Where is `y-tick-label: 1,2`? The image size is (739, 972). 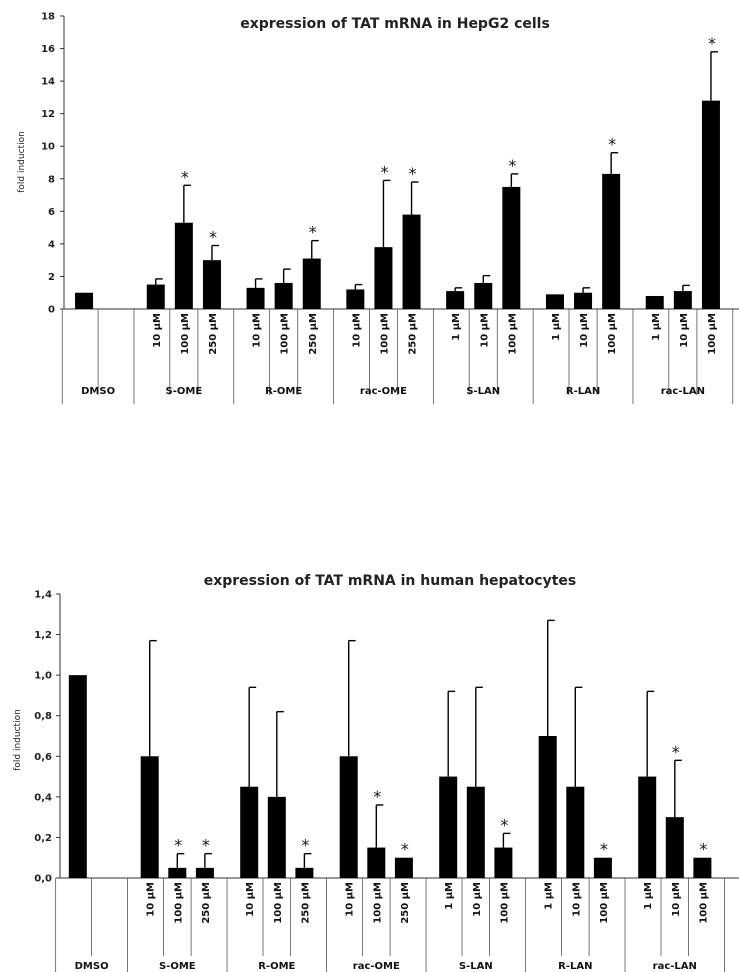
y-tick-label: 1,2 is located at coordinates (43, 635).